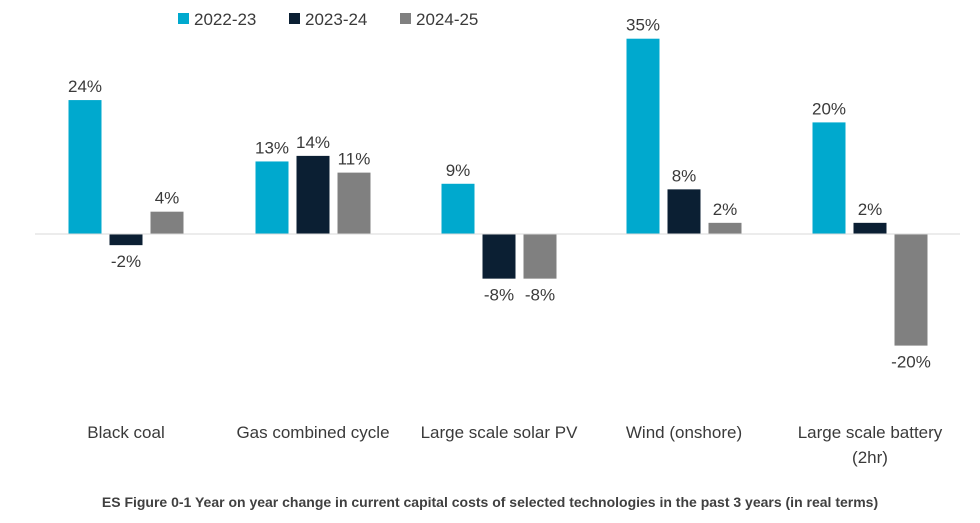  I want to click on data-label-2022-23-3: 35%, so click(643, 25).